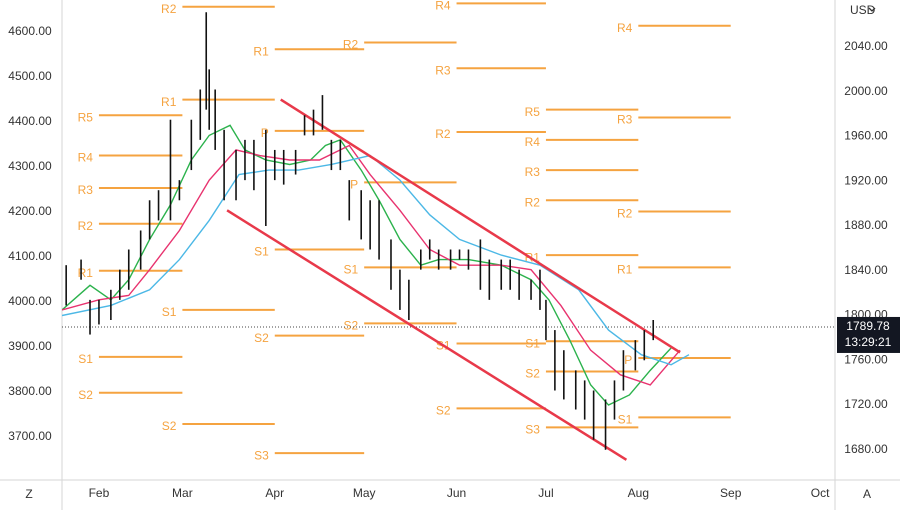  I want to click on left-tick-label: 3900.00, so click(30, 346).